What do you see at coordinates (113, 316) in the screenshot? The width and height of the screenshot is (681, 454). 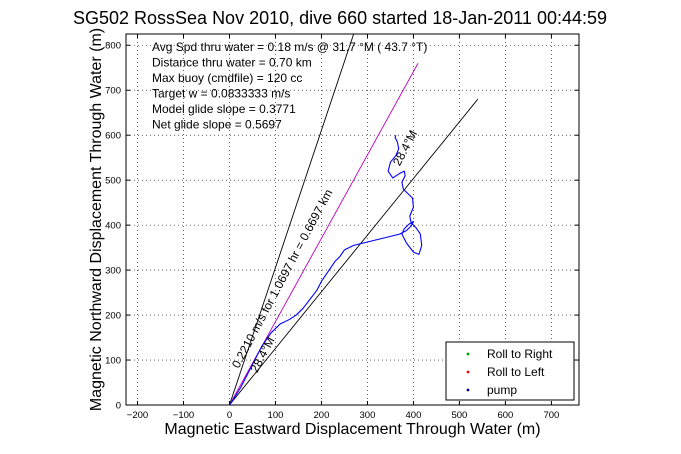 I see `y-tick-label: 200` at bounding box center [113, 316].